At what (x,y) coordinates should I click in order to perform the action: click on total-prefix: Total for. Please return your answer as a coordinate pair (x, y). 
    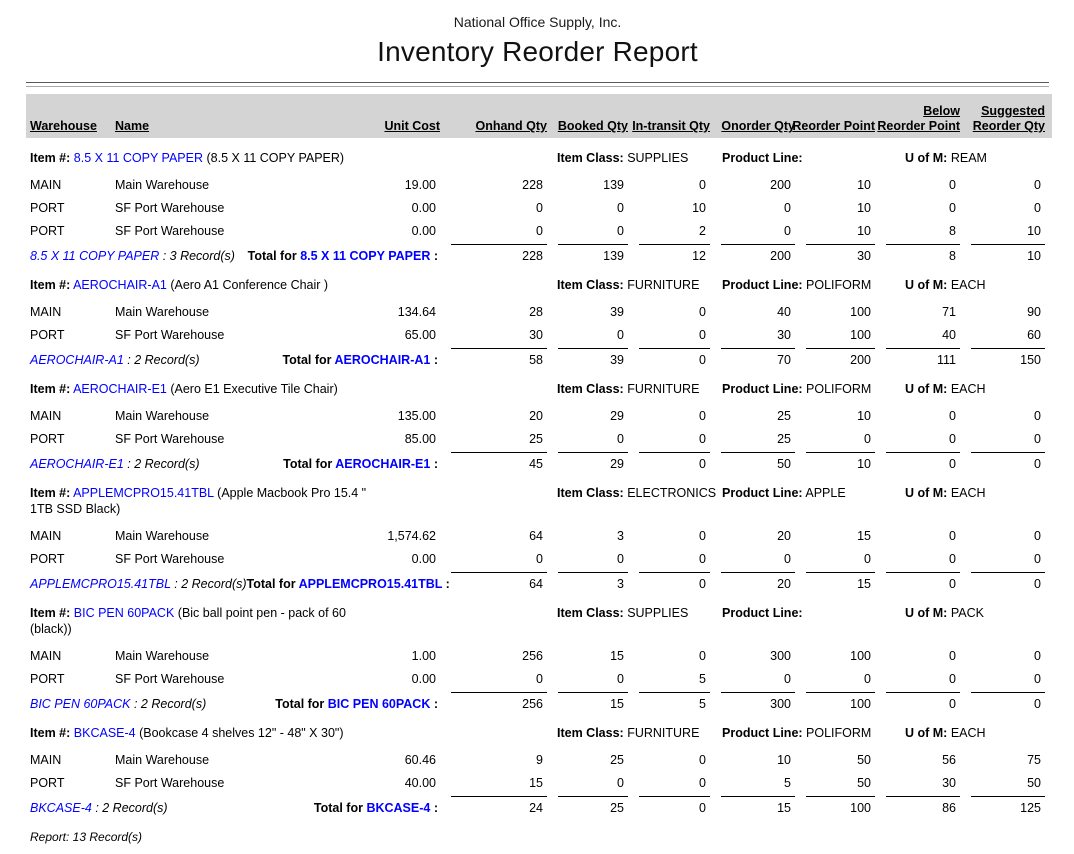
    Looking at the image, I should click on (272, 584).